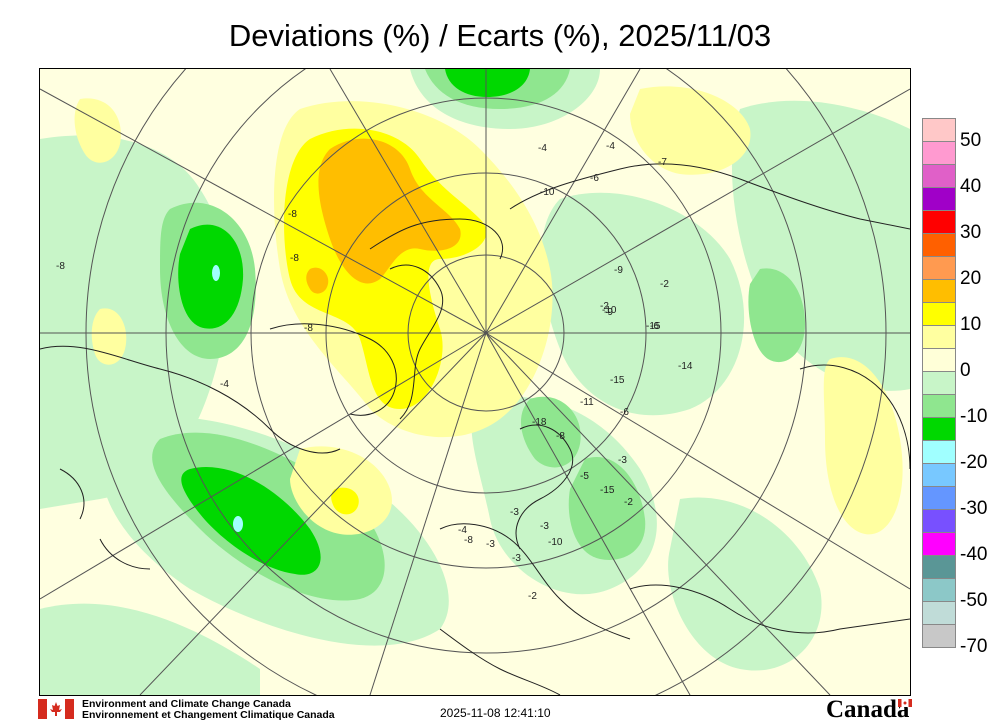  Describe the element at coordinates (974, 554) in the screenshot. I see `legend-label: -40` at that location.